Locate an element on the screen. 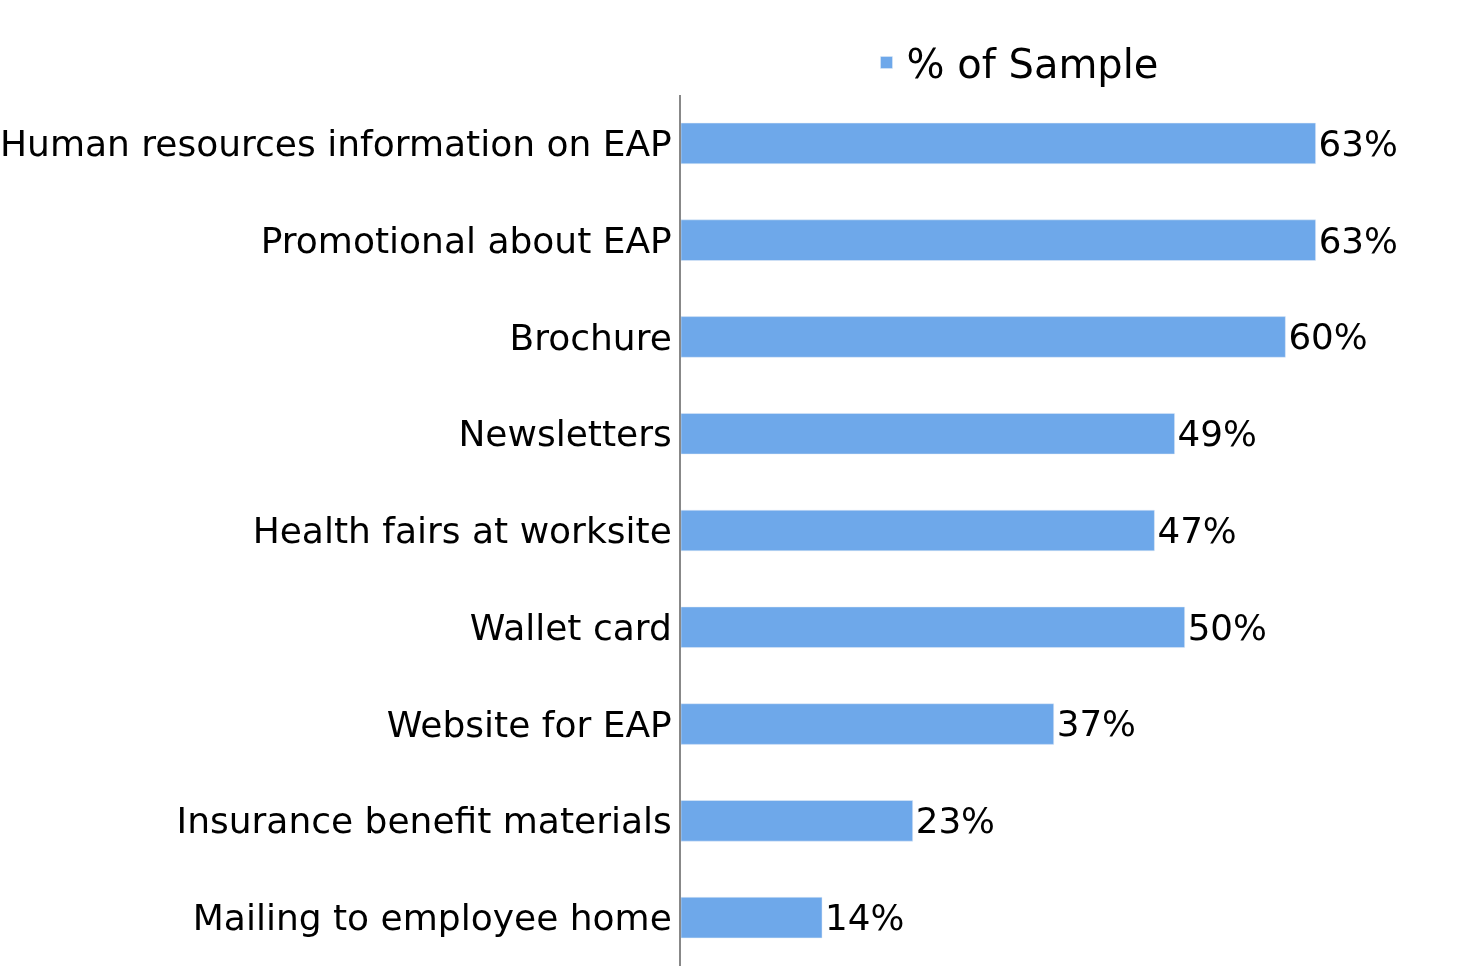 Image resolution: width=1464 pixels, height=966 pixels. data-label: 60% is located at coordinates (1328, 337).